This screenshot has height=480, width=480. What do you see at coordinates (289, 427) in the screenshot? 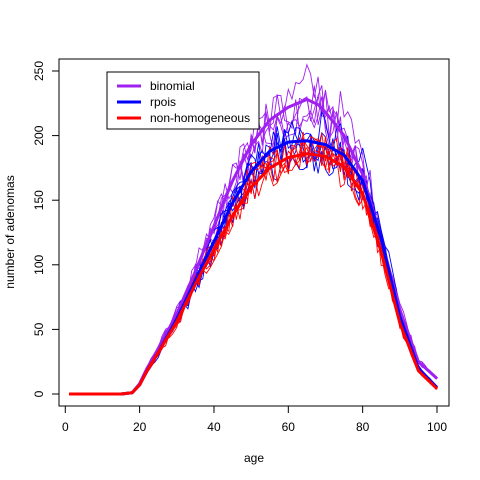
I see `x-tick-label-60: 60` at bounding box center [289, 427].